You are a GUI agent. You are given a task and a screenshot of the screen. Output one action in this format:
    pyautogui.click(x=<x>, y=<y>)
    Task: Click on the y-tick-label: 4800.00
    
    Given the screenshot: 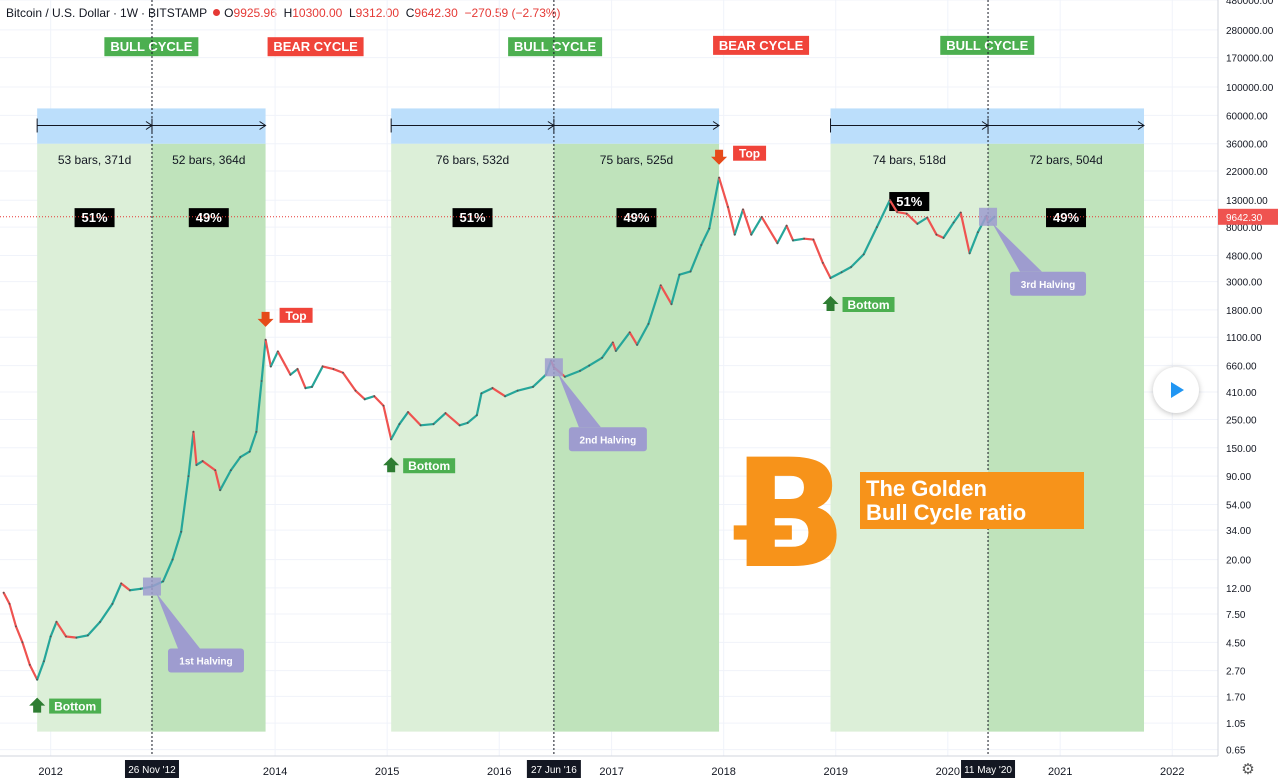 What is the action you would take?
    pyautogui.click(x=1244, y=256)
    